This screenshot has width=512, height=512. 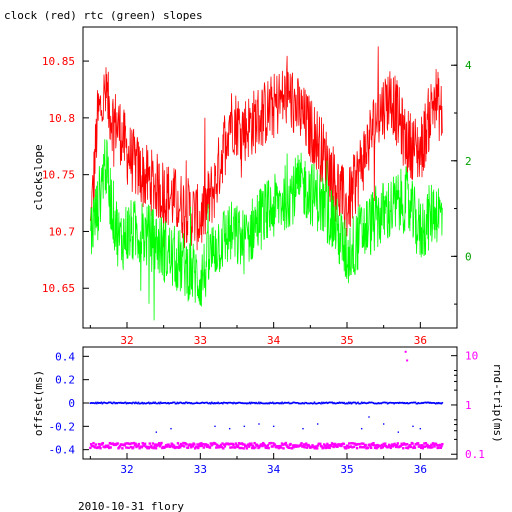 What do you see at coordinates (468, 405) in the screenshot?
I see `y-right-tick-label: 1` at bounding box center [468, 405].